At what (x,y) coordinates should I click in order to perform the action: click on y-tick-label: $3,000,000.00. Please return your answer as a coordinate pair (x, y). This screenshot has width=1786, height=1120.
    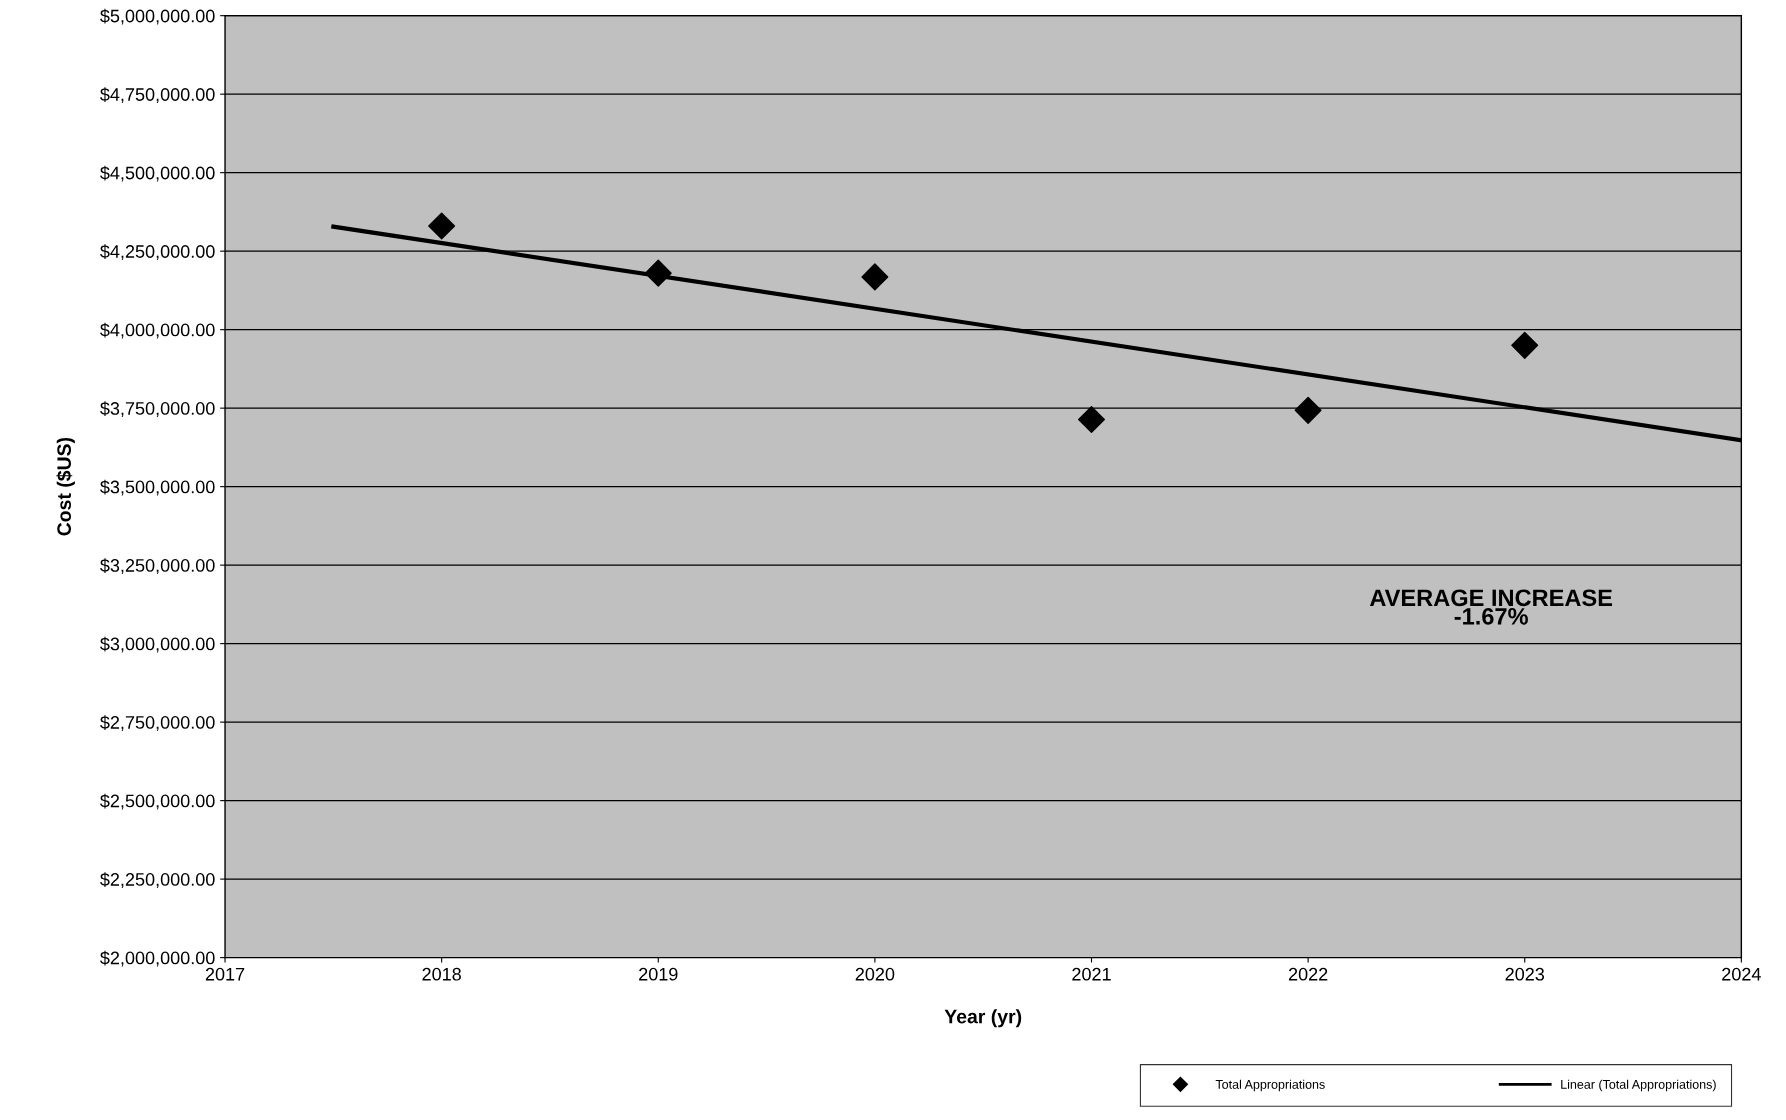
    Looking at the image, I should click on (157, 644).